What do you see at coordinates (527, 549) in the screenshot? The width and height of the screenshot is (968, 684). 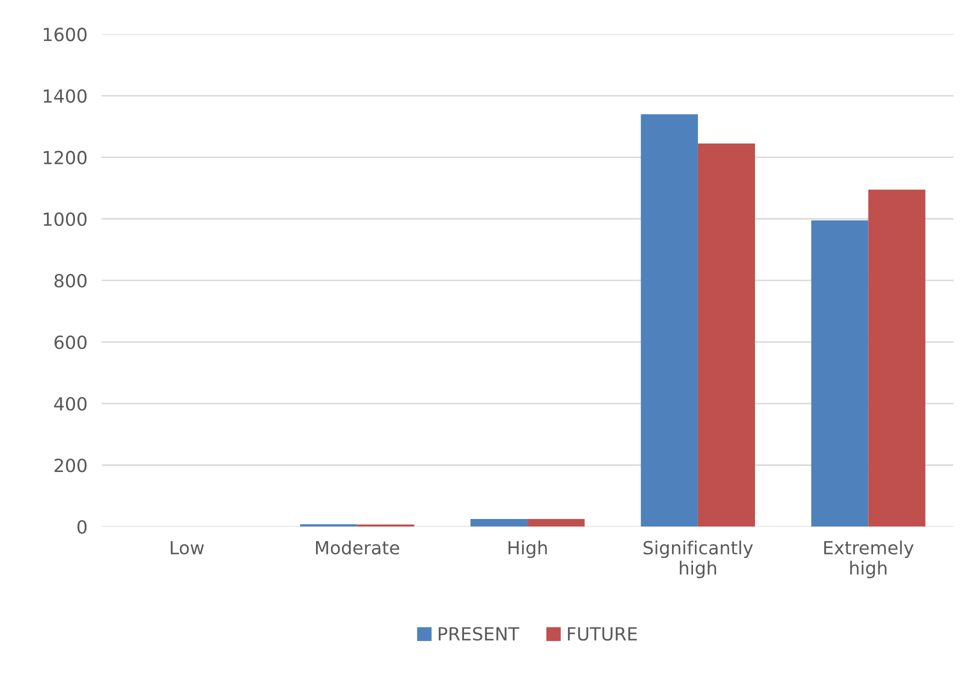 I see `x-tick-label: High` at bounding box center [527, 549].